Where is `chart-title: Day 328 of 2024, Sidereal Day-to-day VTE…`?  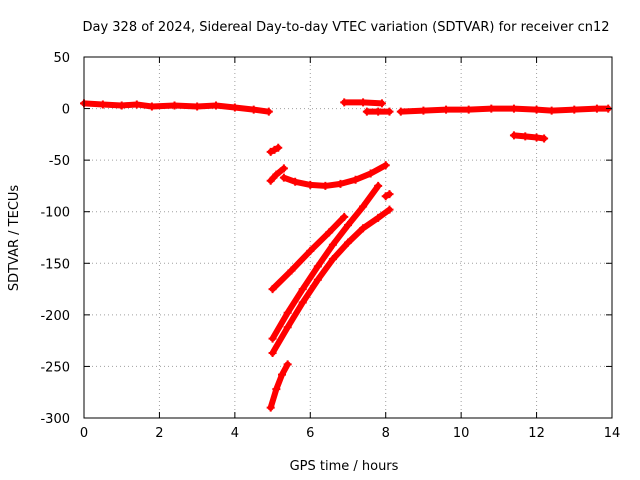
chart-title: Day 328 of 2024, Sidereal Day-to-day VTE… is located at coordinates (345, 27).